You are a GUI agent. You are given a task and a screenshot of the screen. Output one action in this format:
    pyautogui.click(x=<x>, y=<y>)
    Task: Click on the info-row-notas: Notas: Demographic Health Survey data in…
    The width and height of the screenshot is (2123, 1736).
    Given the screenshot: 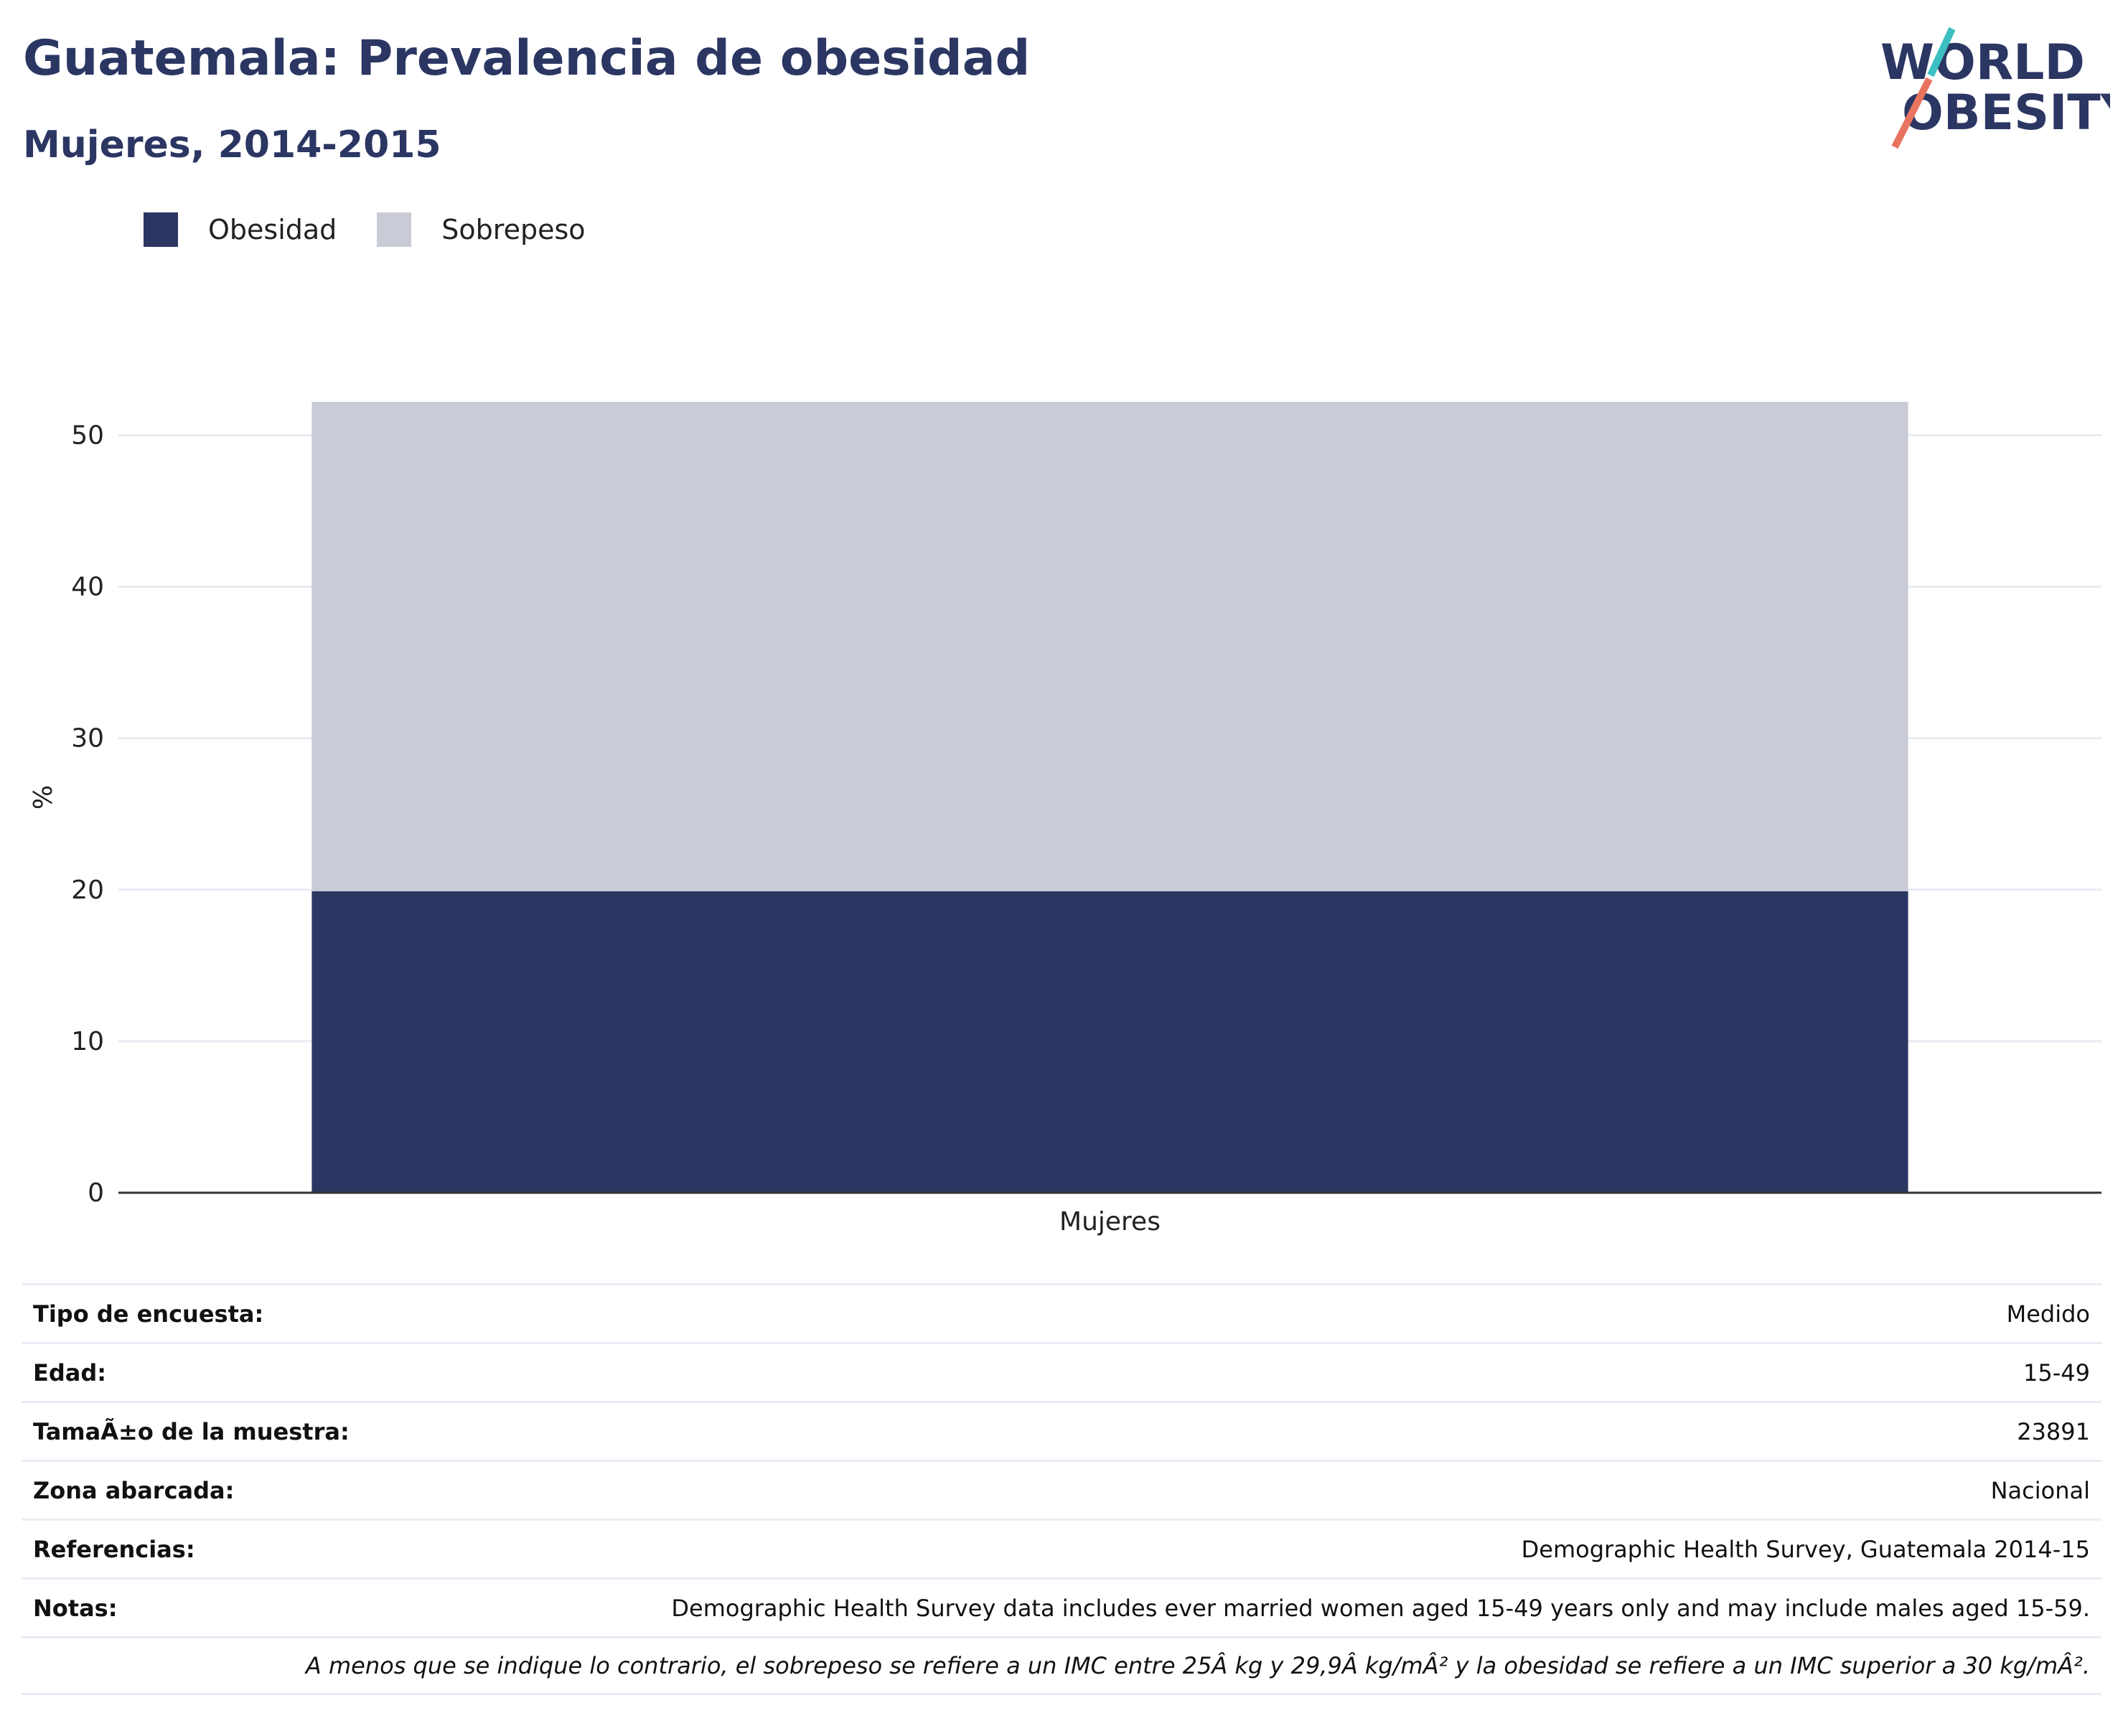 What is the action you would take?
    pyautogui.click(x=1061, y=1606)
    